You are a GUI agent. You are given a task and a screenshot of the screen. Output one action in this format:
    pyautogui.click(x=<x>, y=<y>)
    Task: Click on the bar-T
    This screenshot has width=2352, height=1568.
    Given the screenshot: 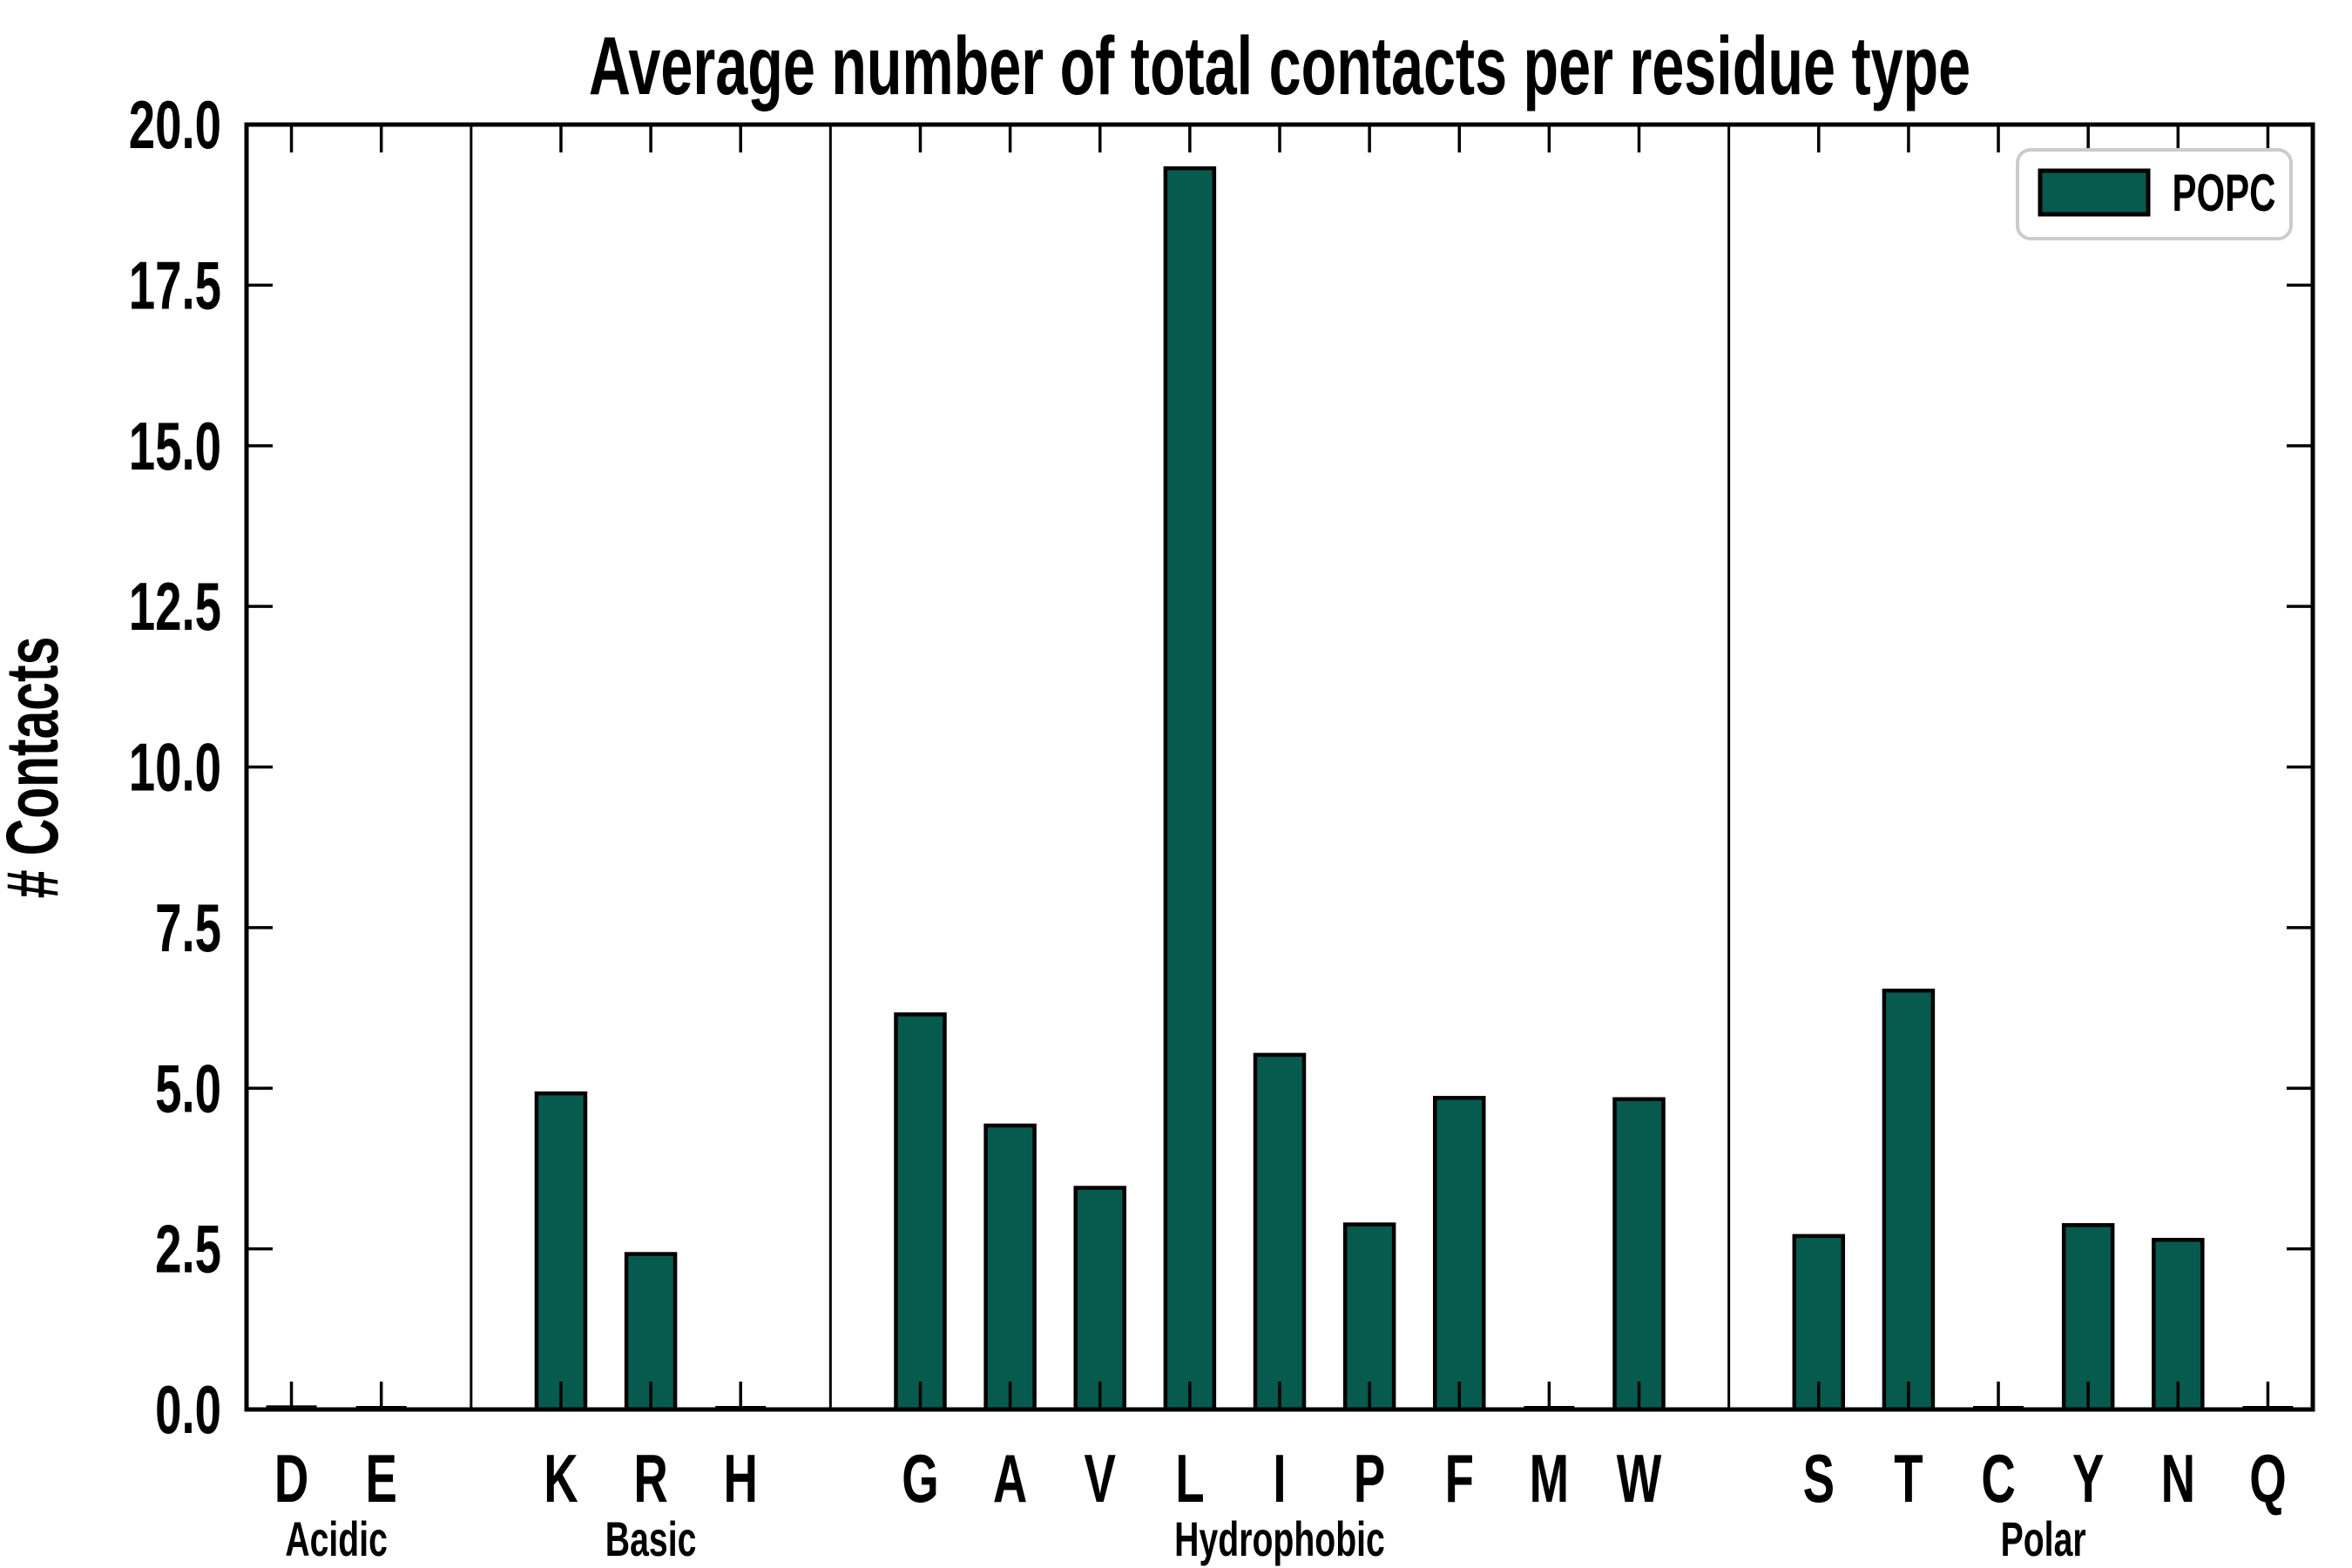 What is the action you would take?
    pyautogui.click(x=1909, y=1200)
    